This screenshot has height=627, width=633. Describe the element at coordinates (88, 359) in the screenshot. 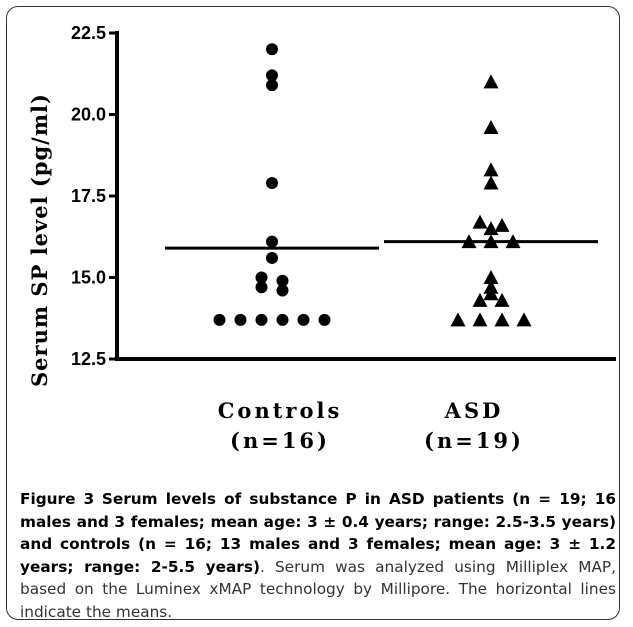

I see `y-tick-label: 12.5` at that location.